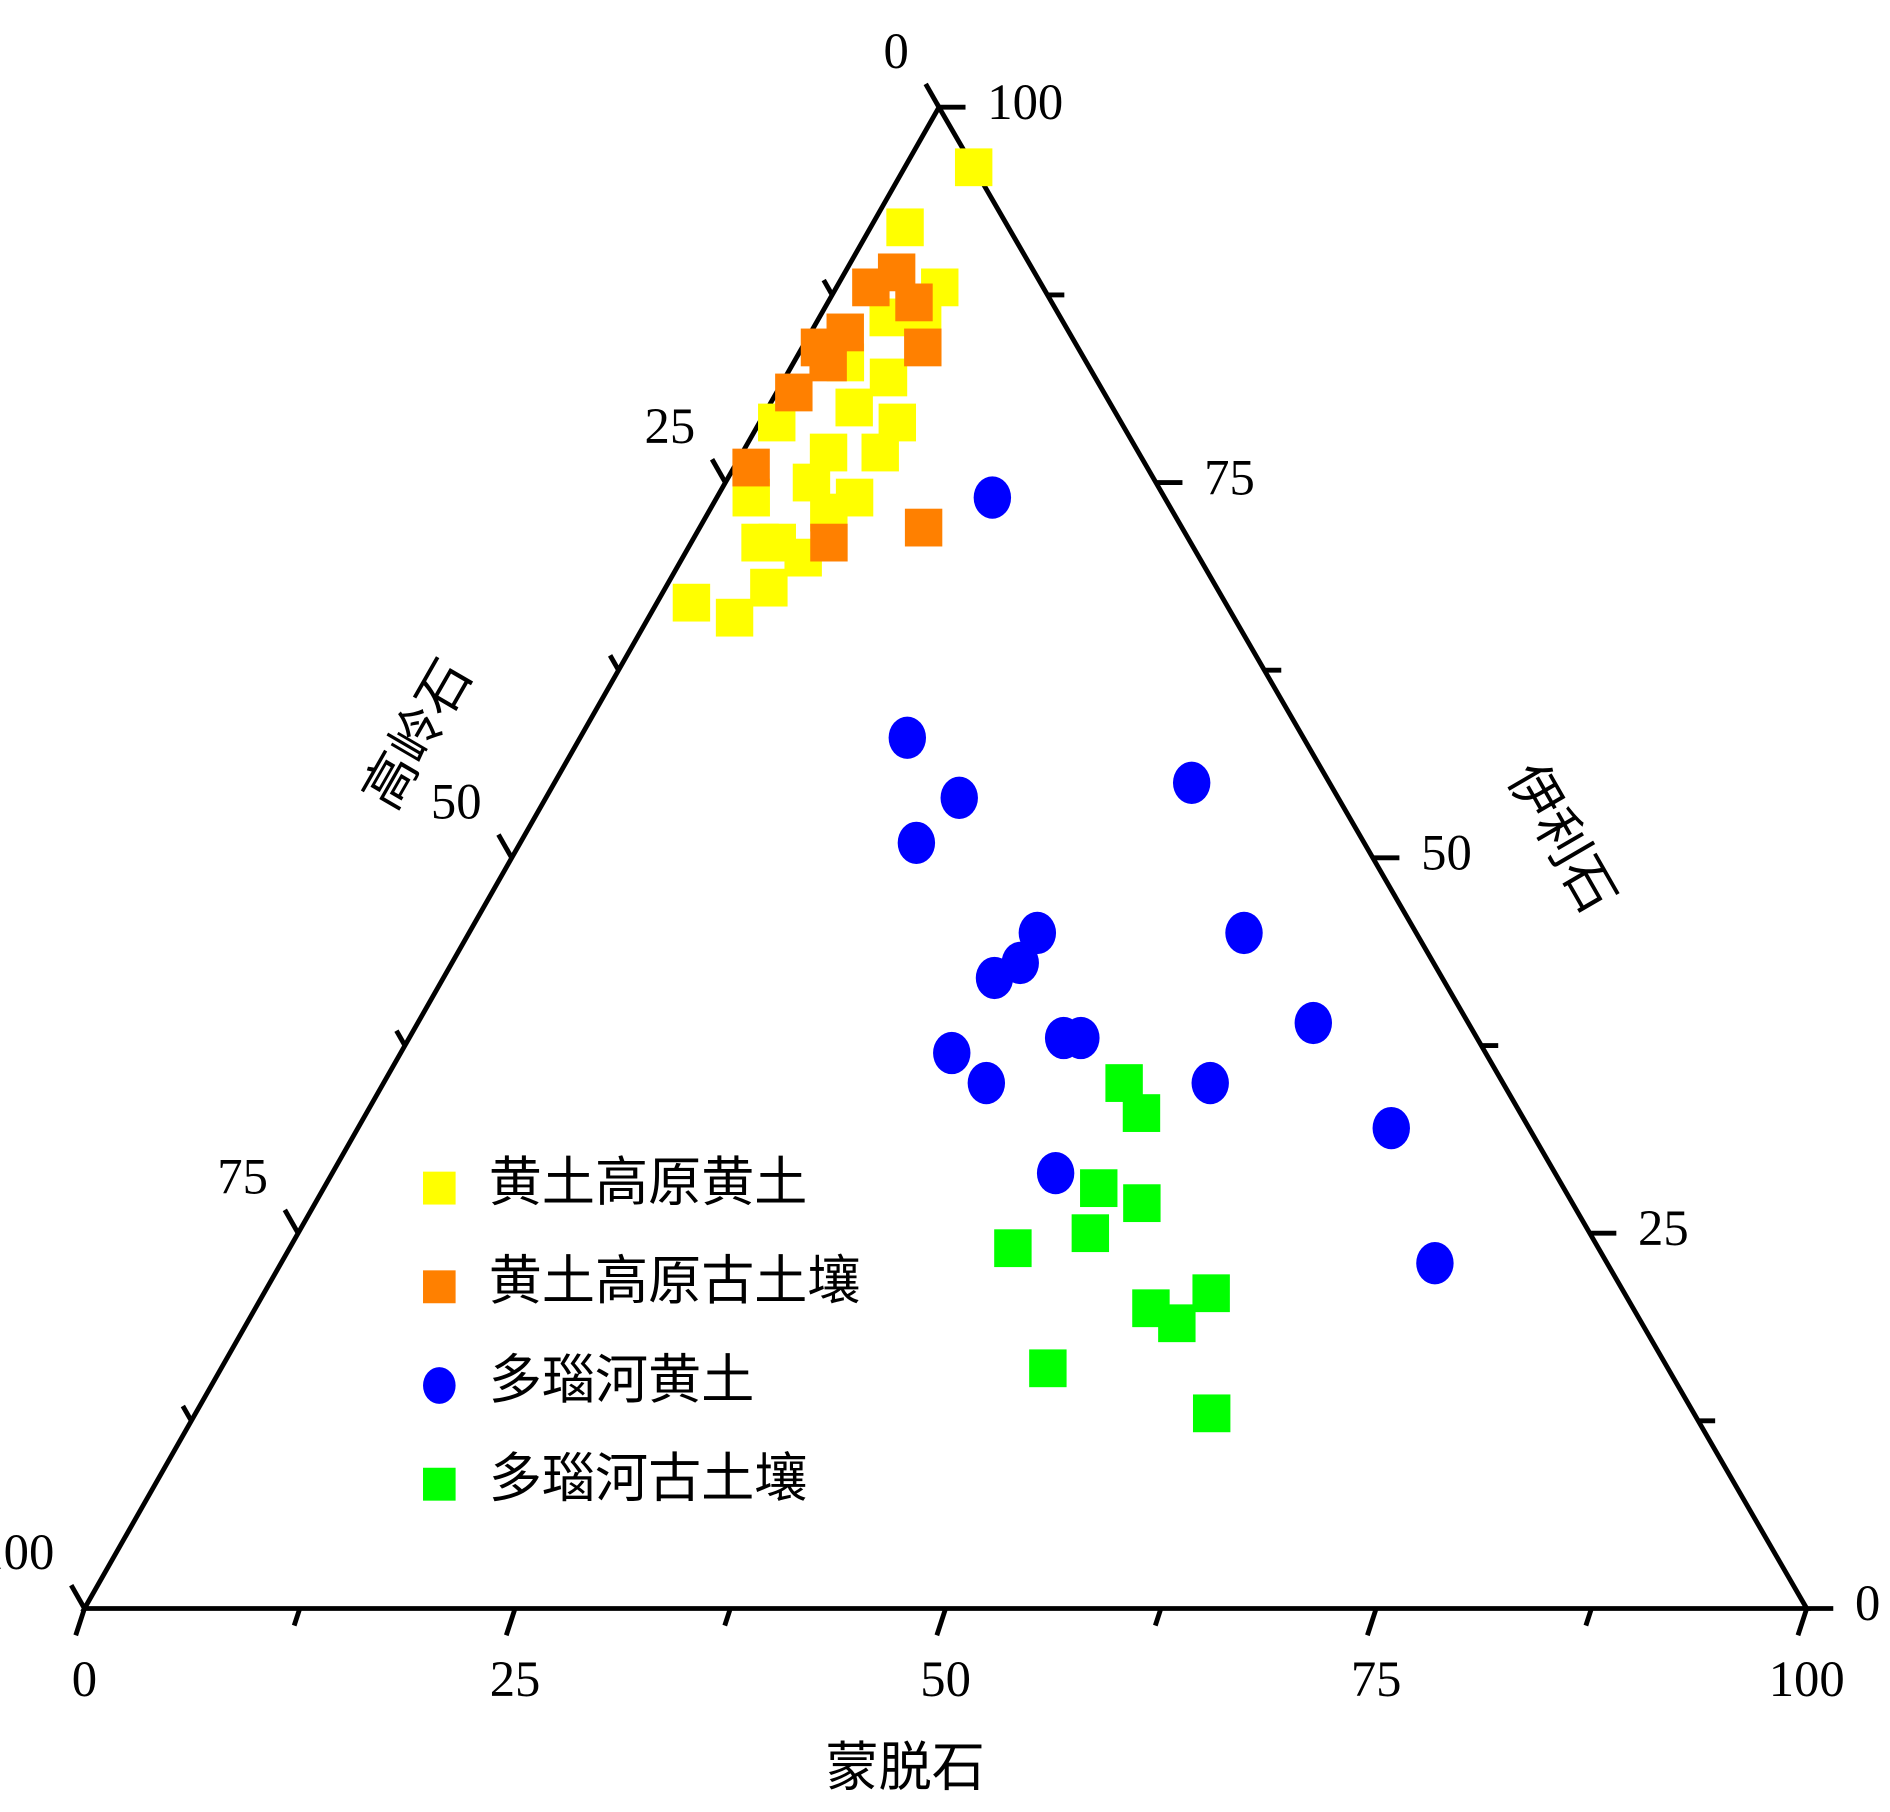 The height and width of the screenshot is (1812, 1890). What do you see at coordinates (905, 1767) in the screenshot?
I see `bottom-axis-title: 蒙脱石` at bounding box center [905, 1767].